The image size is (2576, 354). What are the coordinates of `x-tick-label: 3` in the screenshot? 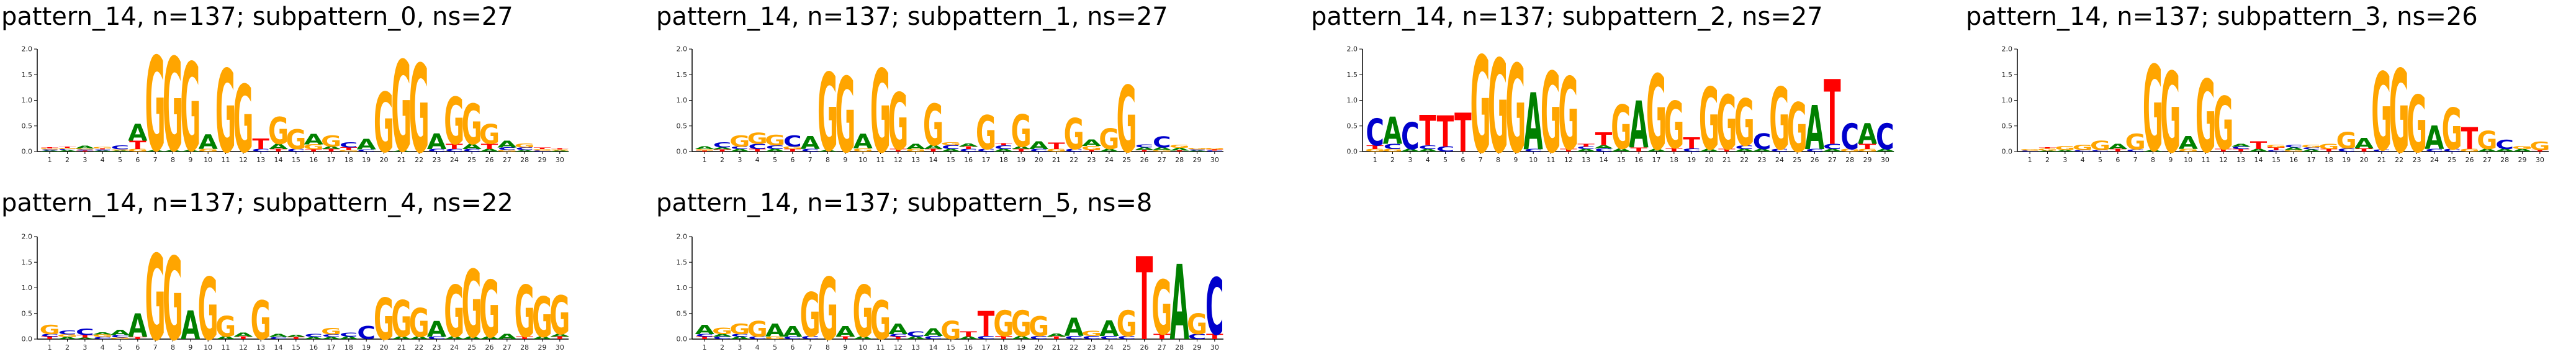 It's located at (739, 160).